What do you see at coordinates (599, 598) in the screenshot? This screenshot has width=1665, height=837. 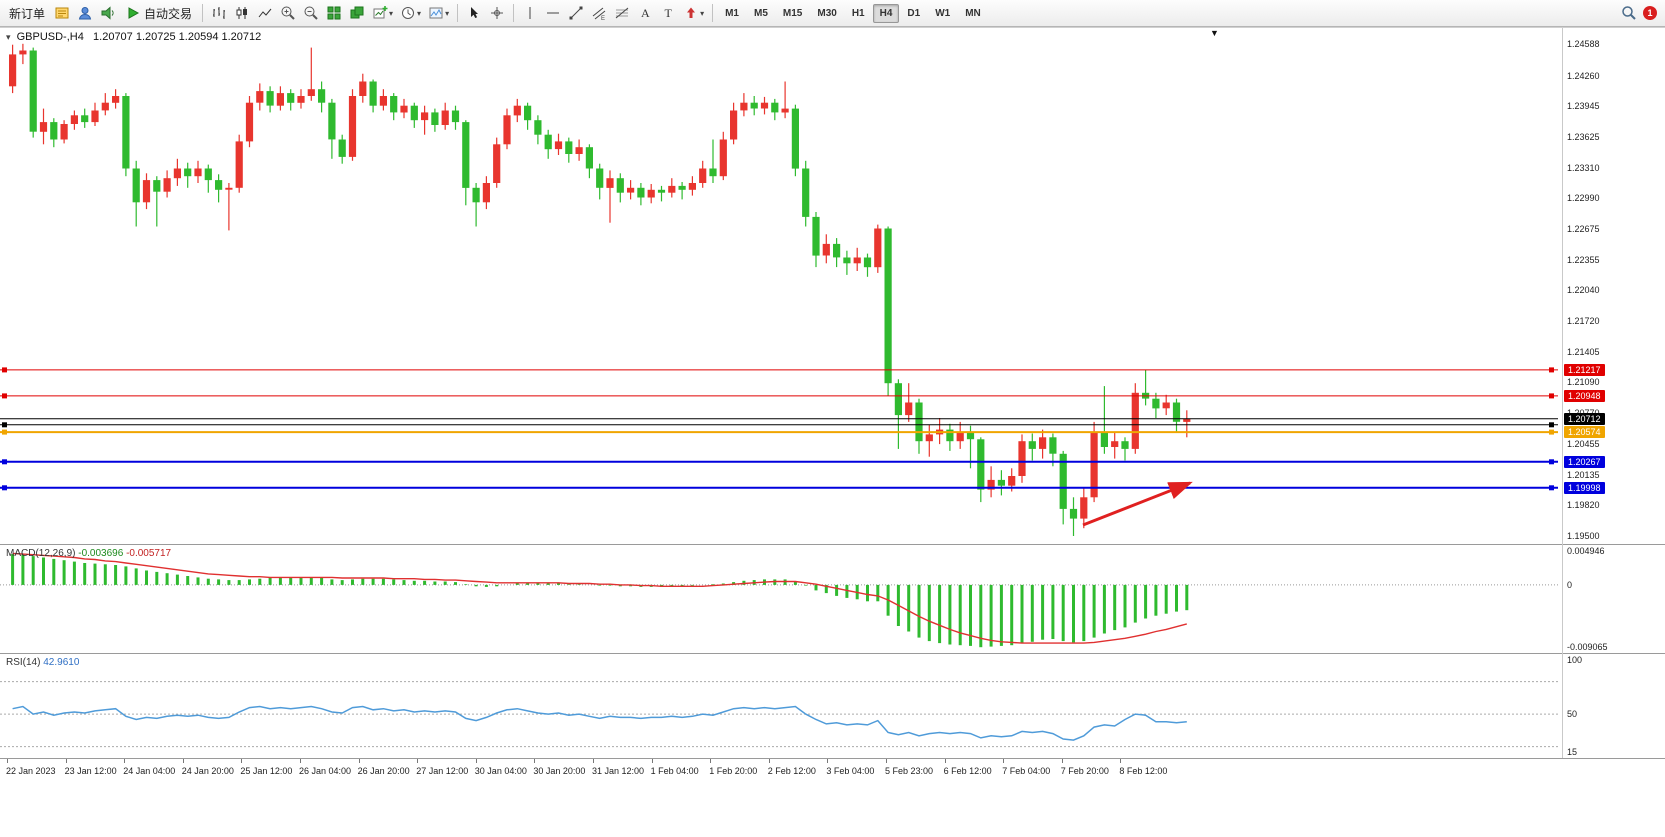 I see `macd-signal-line` at bounding box center [599, 598].